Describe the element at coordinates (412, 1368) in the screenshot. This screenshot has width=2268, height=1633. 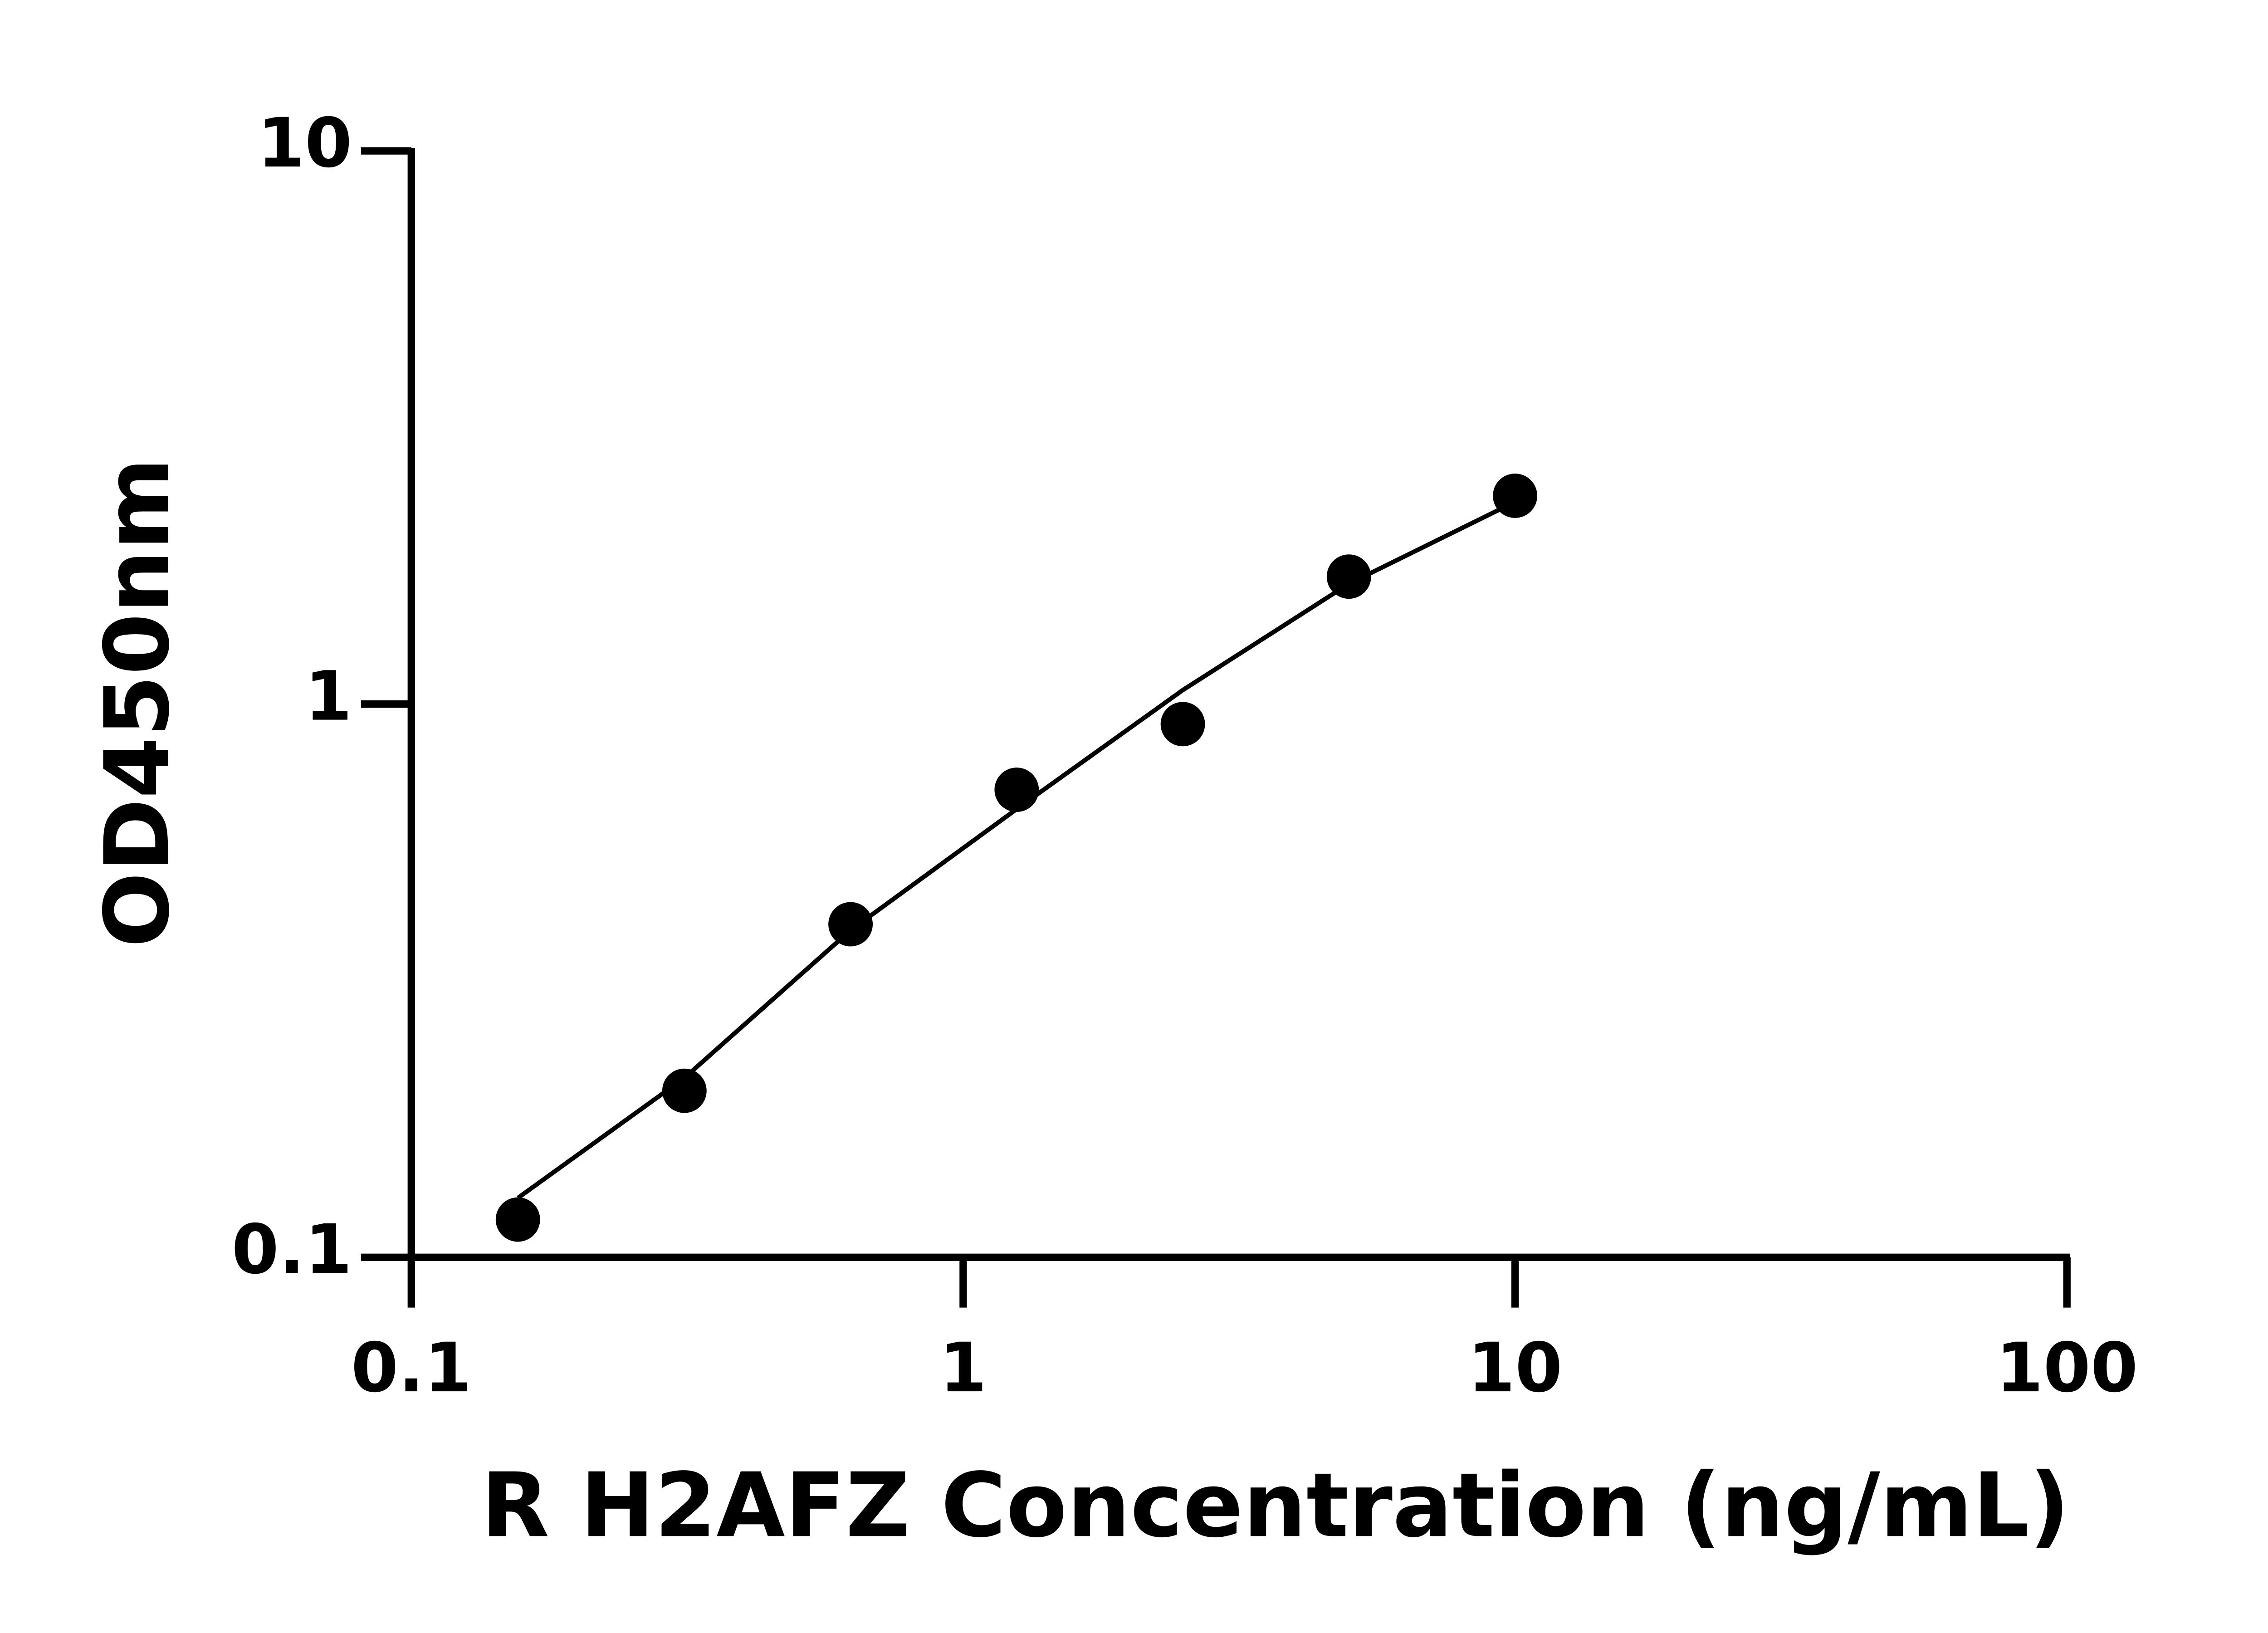
I see `x-tick-label: 0.1` at that location.